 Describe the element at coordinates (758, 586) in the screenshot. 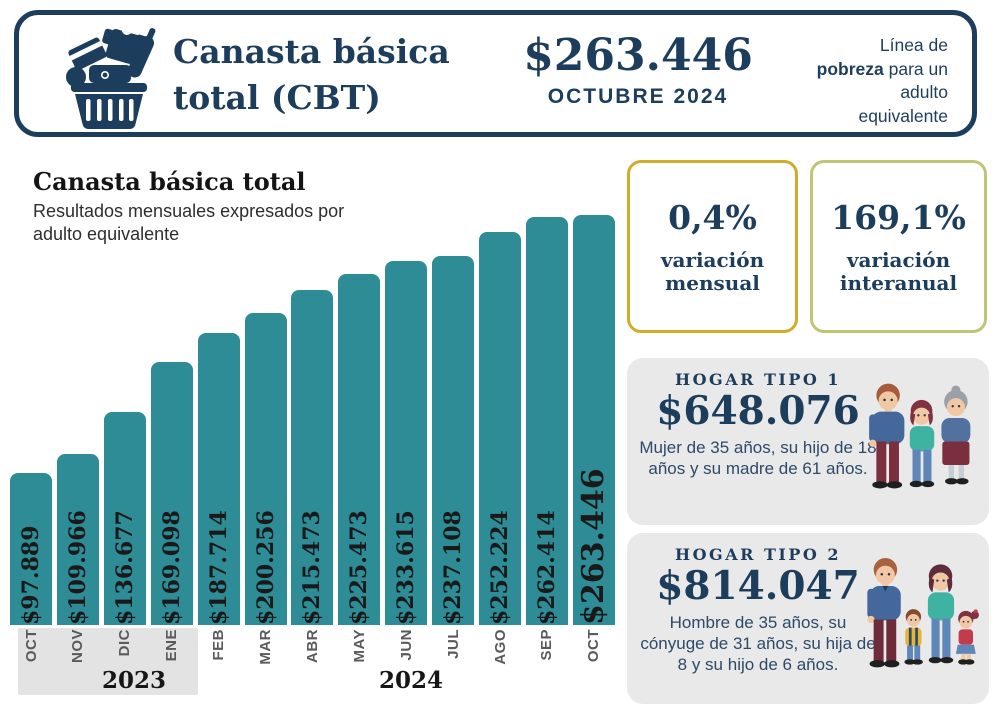

I see `household-type-2-value: $814.047` at that location.